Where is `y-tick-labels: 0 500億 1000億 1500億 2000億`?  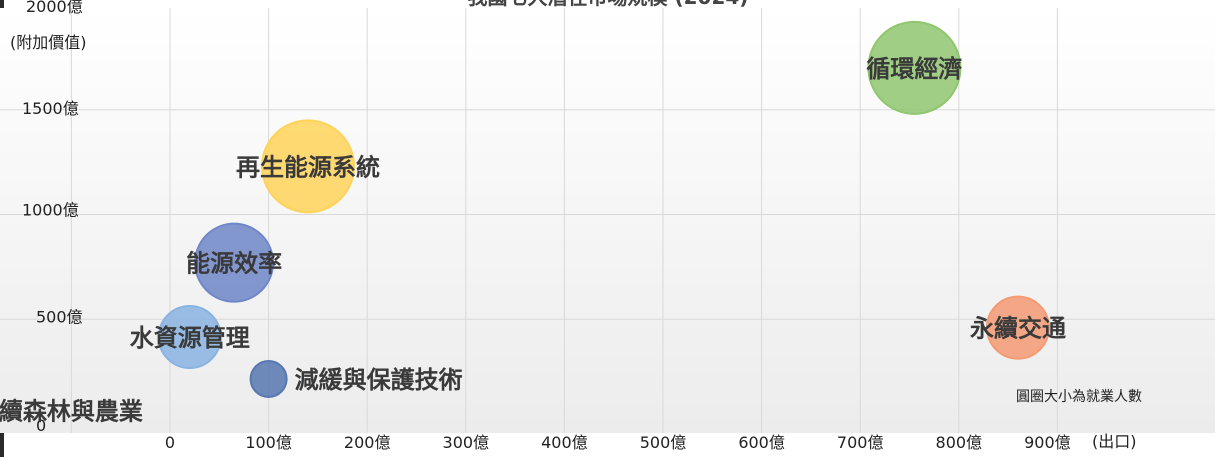 y-tick-labels: 0 500億 1000億 1500億 2000億 is located at coordinates (52, 217).